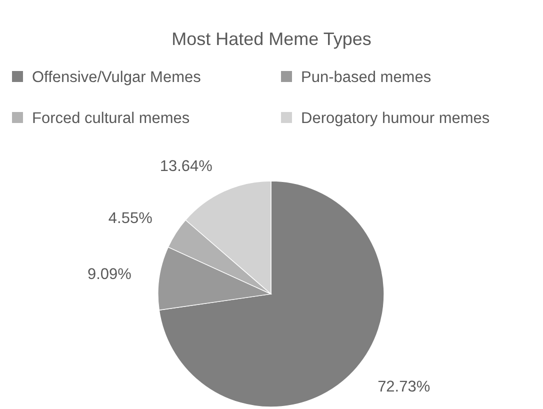 This screenshot has height=409, width=543. What do you see at coordinates (130, 218) in the screenshot?
I see `data-label: 4.55%` at bounding box center [130, 218].